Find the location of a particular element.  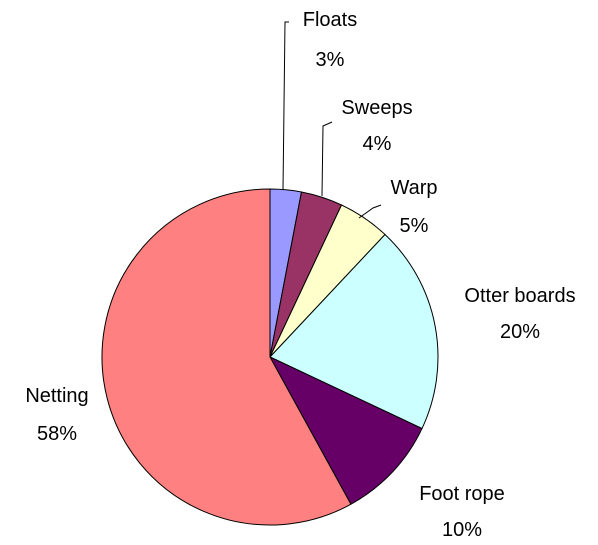

slice-label-otter-boards: Otter boards is located at coordinates (519, 296).